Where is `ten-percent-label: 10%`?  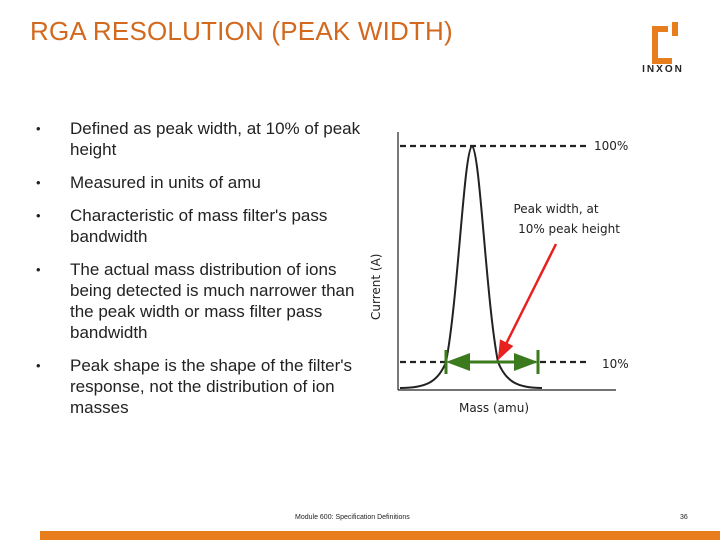
ten-percent-label: 10% is located at coordinates (615, 364).